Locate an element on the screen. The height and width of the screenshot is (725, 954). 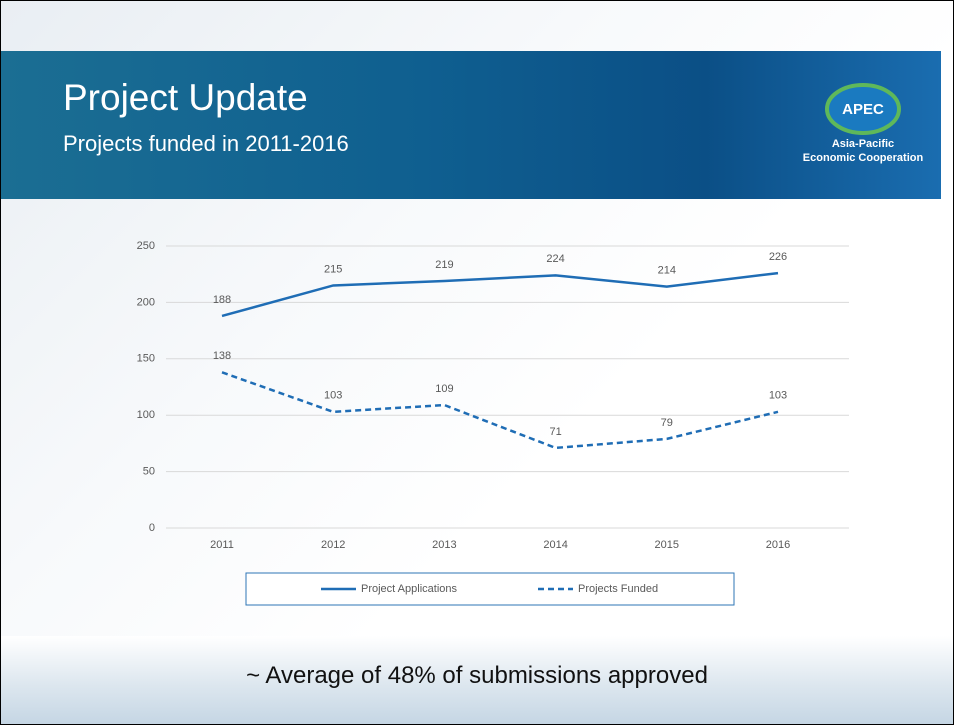
data-label: 226 is located at coordinates (778, 257).